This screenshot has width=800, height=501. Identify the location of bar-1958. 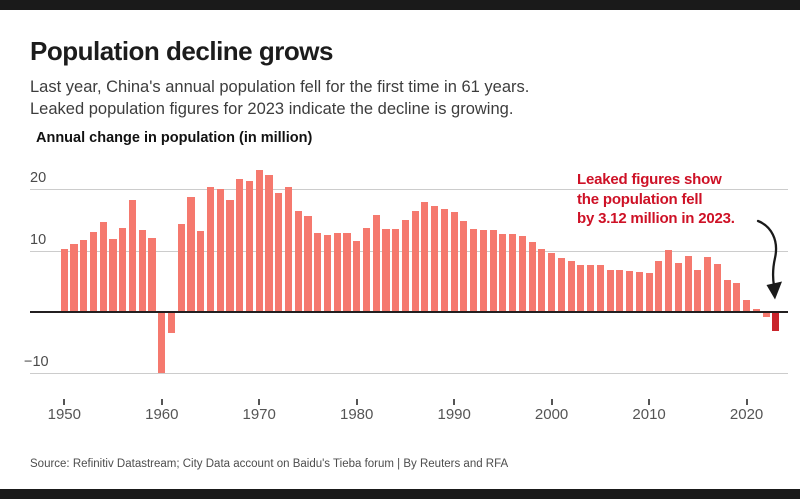
(142, 270).